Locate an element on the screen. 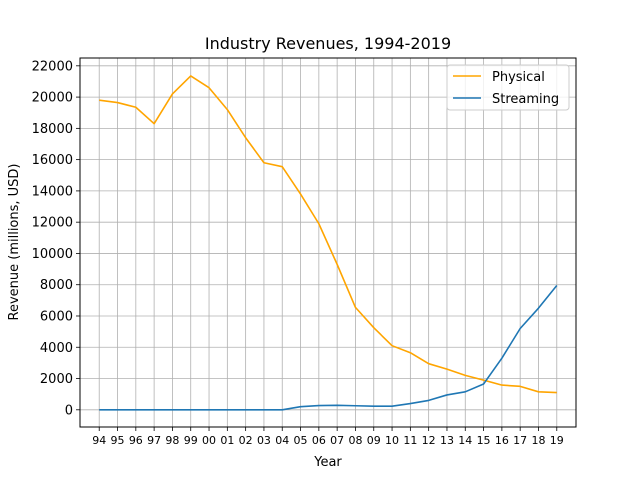 This screenshot has height=480, width=640. x-tick-label: 09 is located at coordinates (374, 440).